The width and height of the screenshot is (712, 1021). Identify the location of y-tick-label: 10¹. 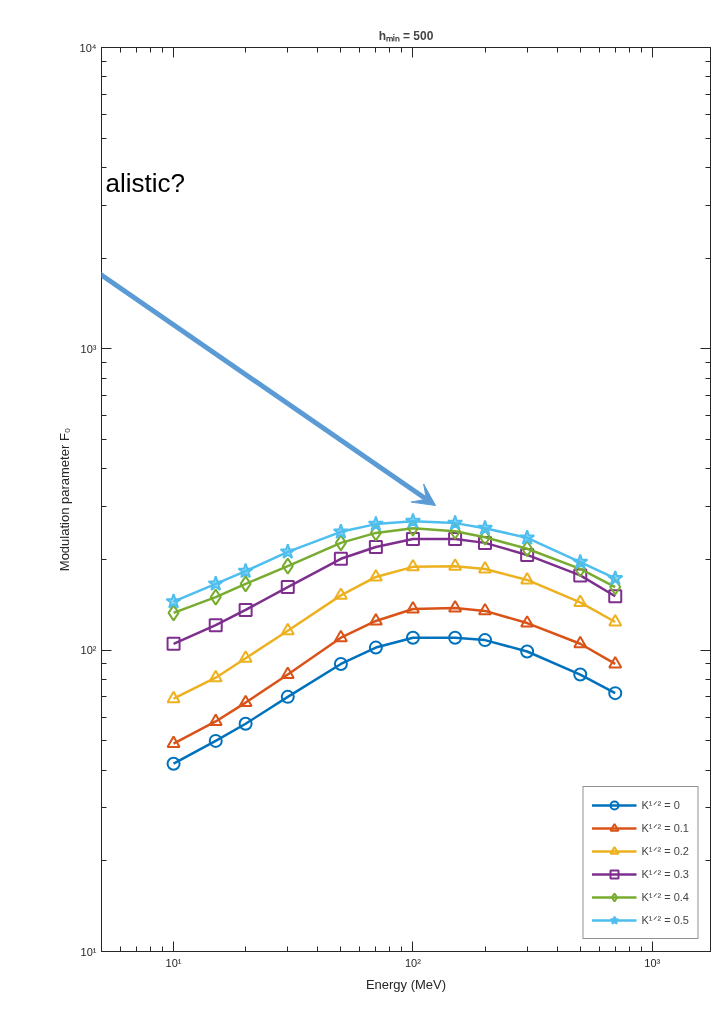
(88, 951).